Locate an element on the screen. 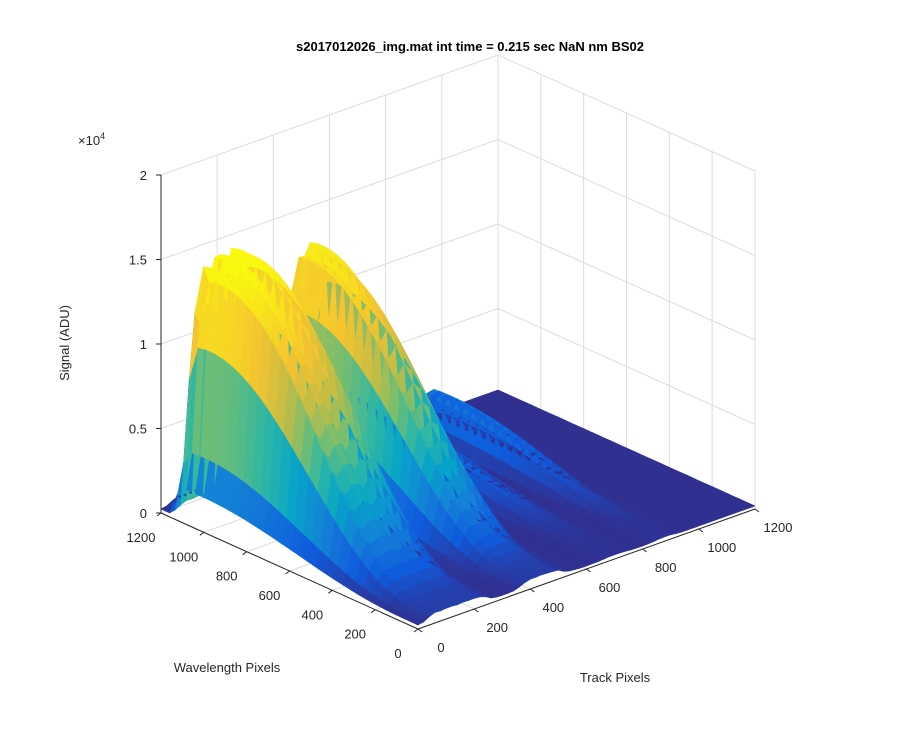 This screenshot has height=750, width=900. y-tick-label: 0 is located at coordinates (397, 653).